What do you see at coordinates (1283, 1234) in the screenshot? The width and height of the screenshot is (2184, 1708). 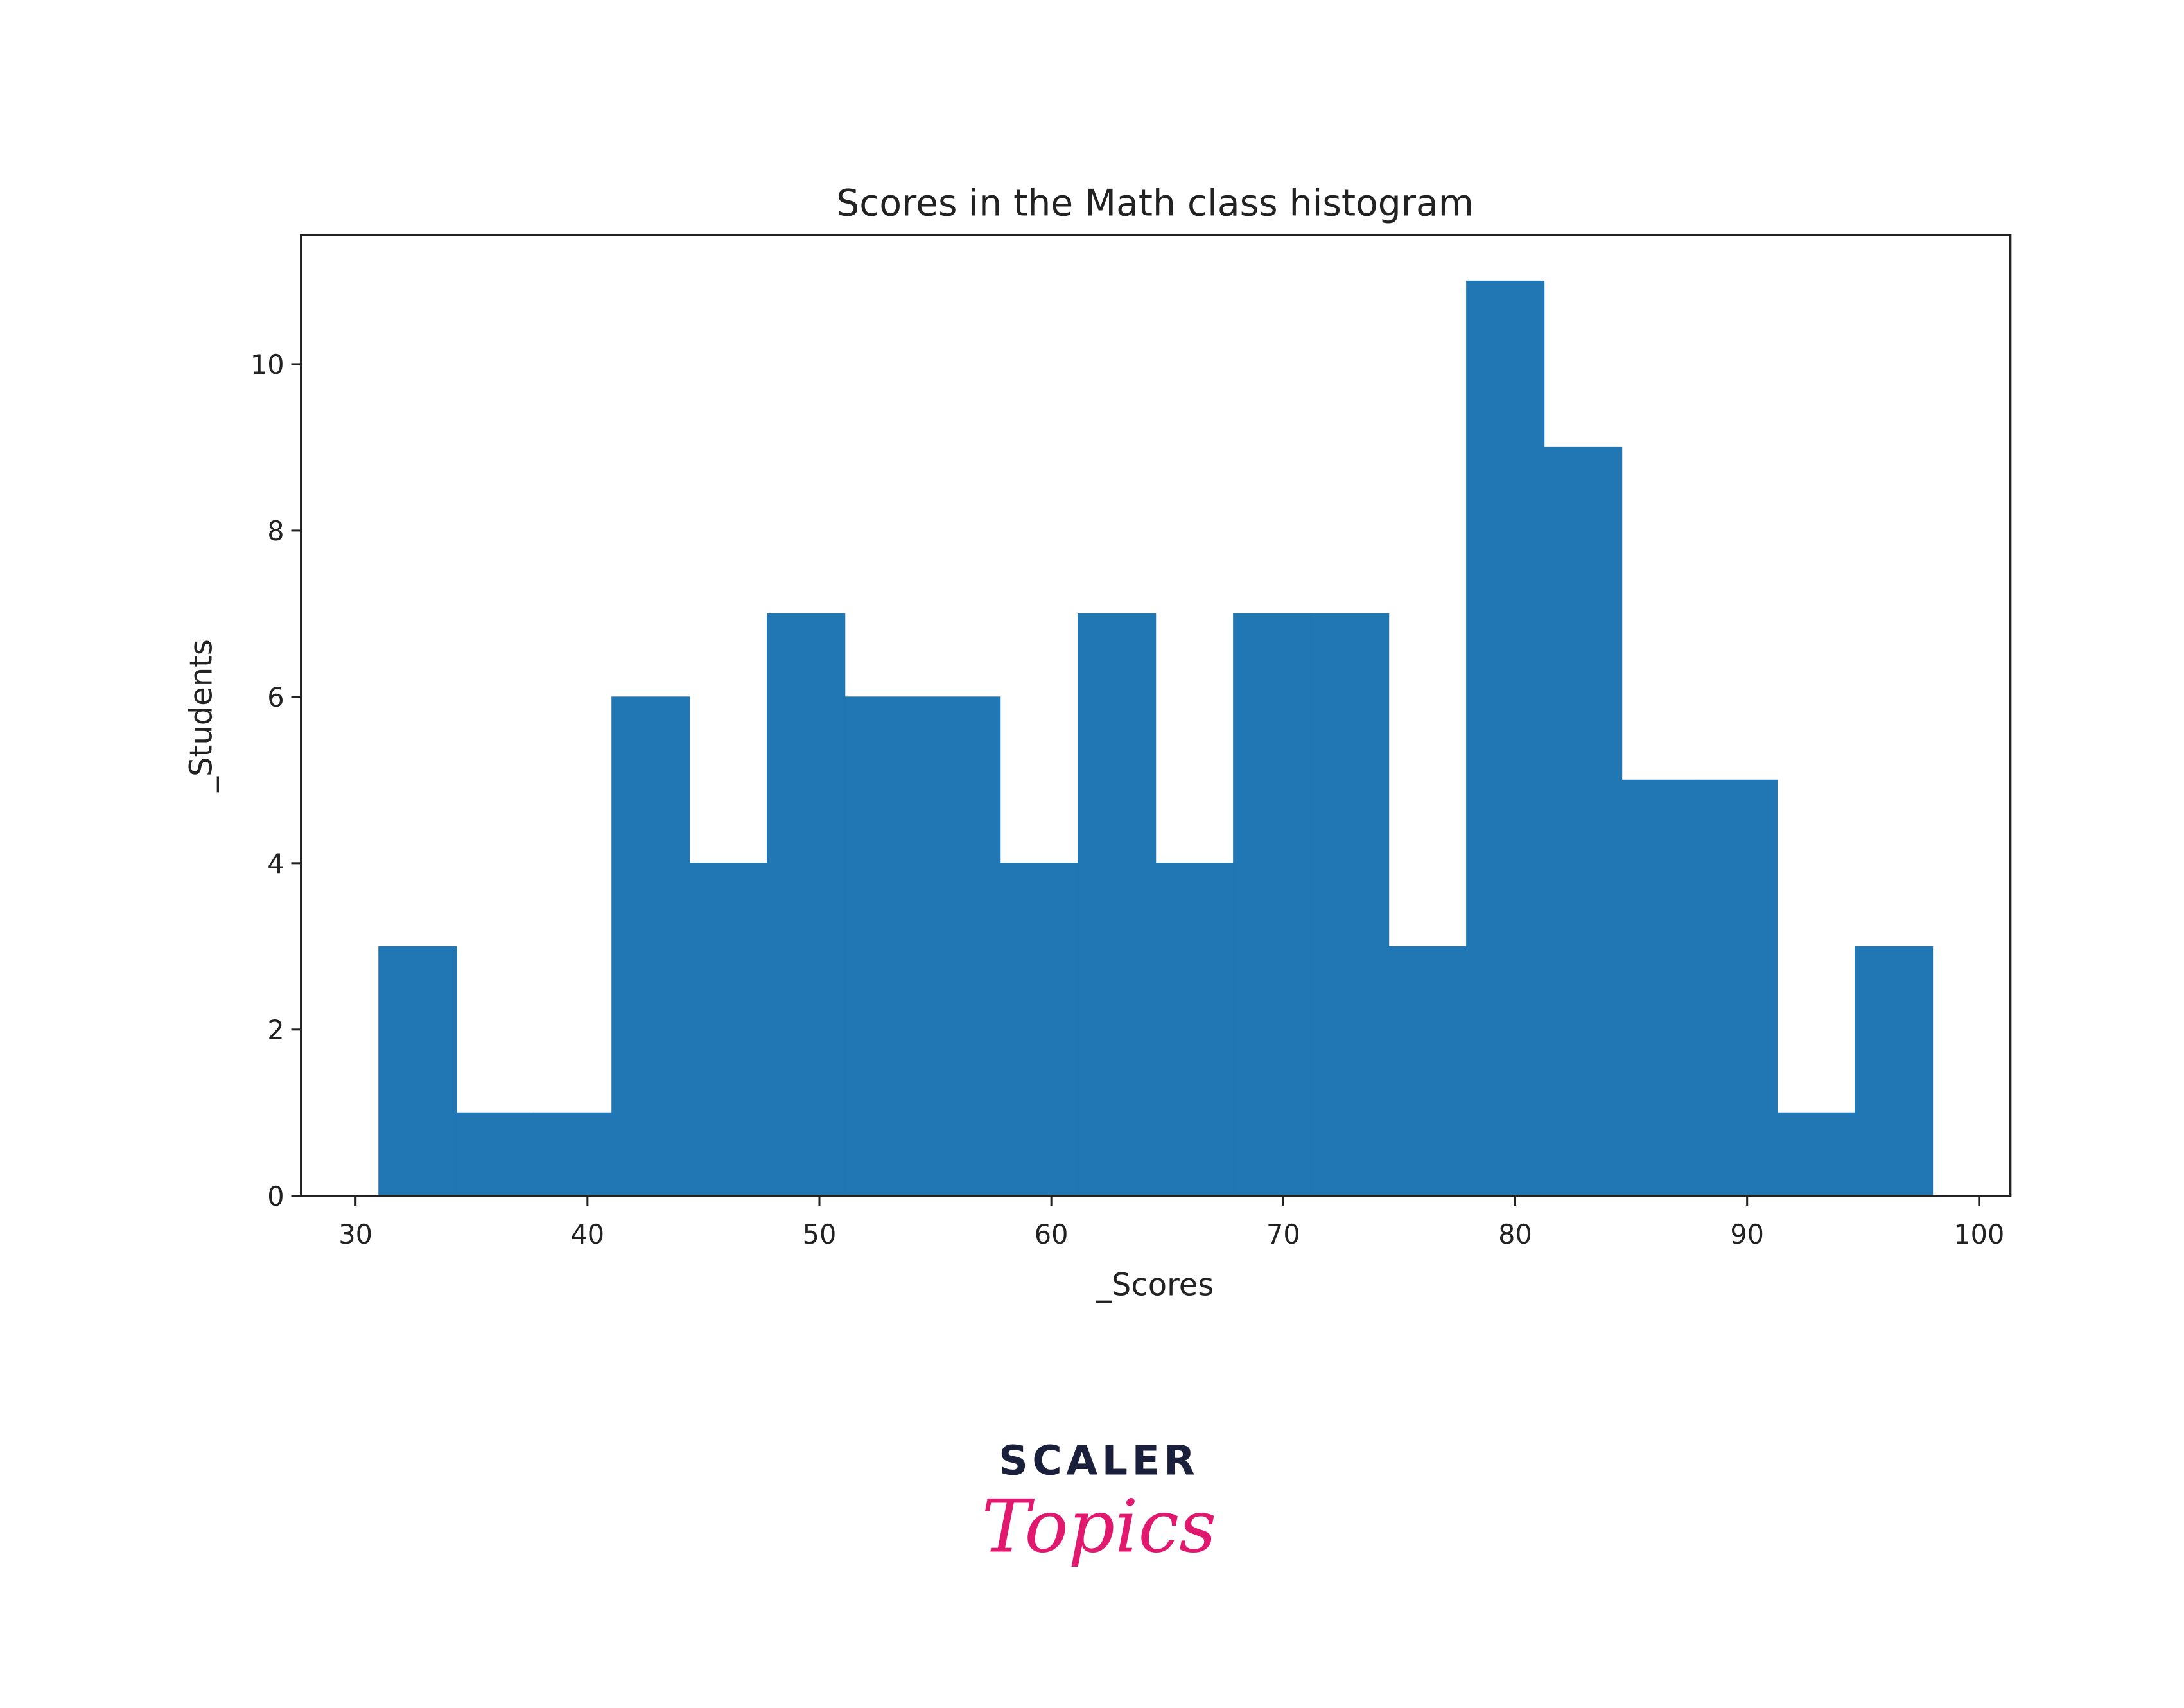 I see `x-tick-label: 70` at bounding box center [1283, 1234].